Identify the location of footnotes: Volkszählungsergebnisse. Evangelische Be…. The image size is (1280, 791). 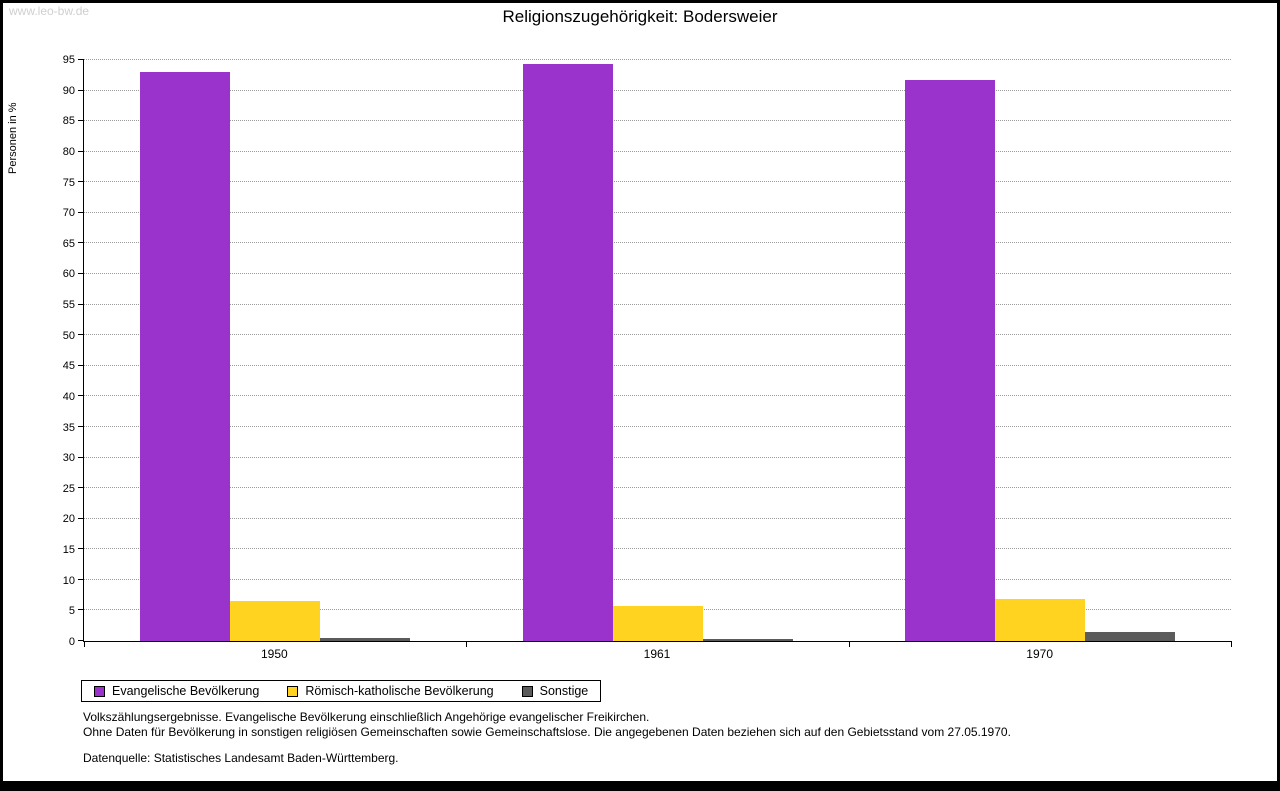
(547, 738).